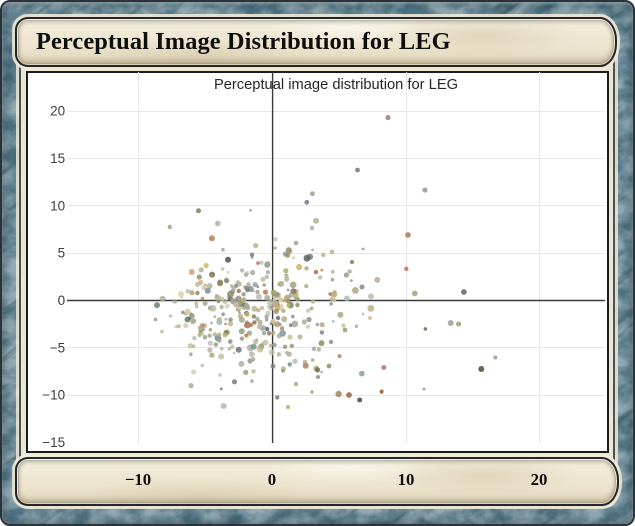 This screenshot has width=635, height=526. What do you see at coordinates (57, 205) in the screenshot?
I see `svg-text: 10` at bounding box center [57, 205].